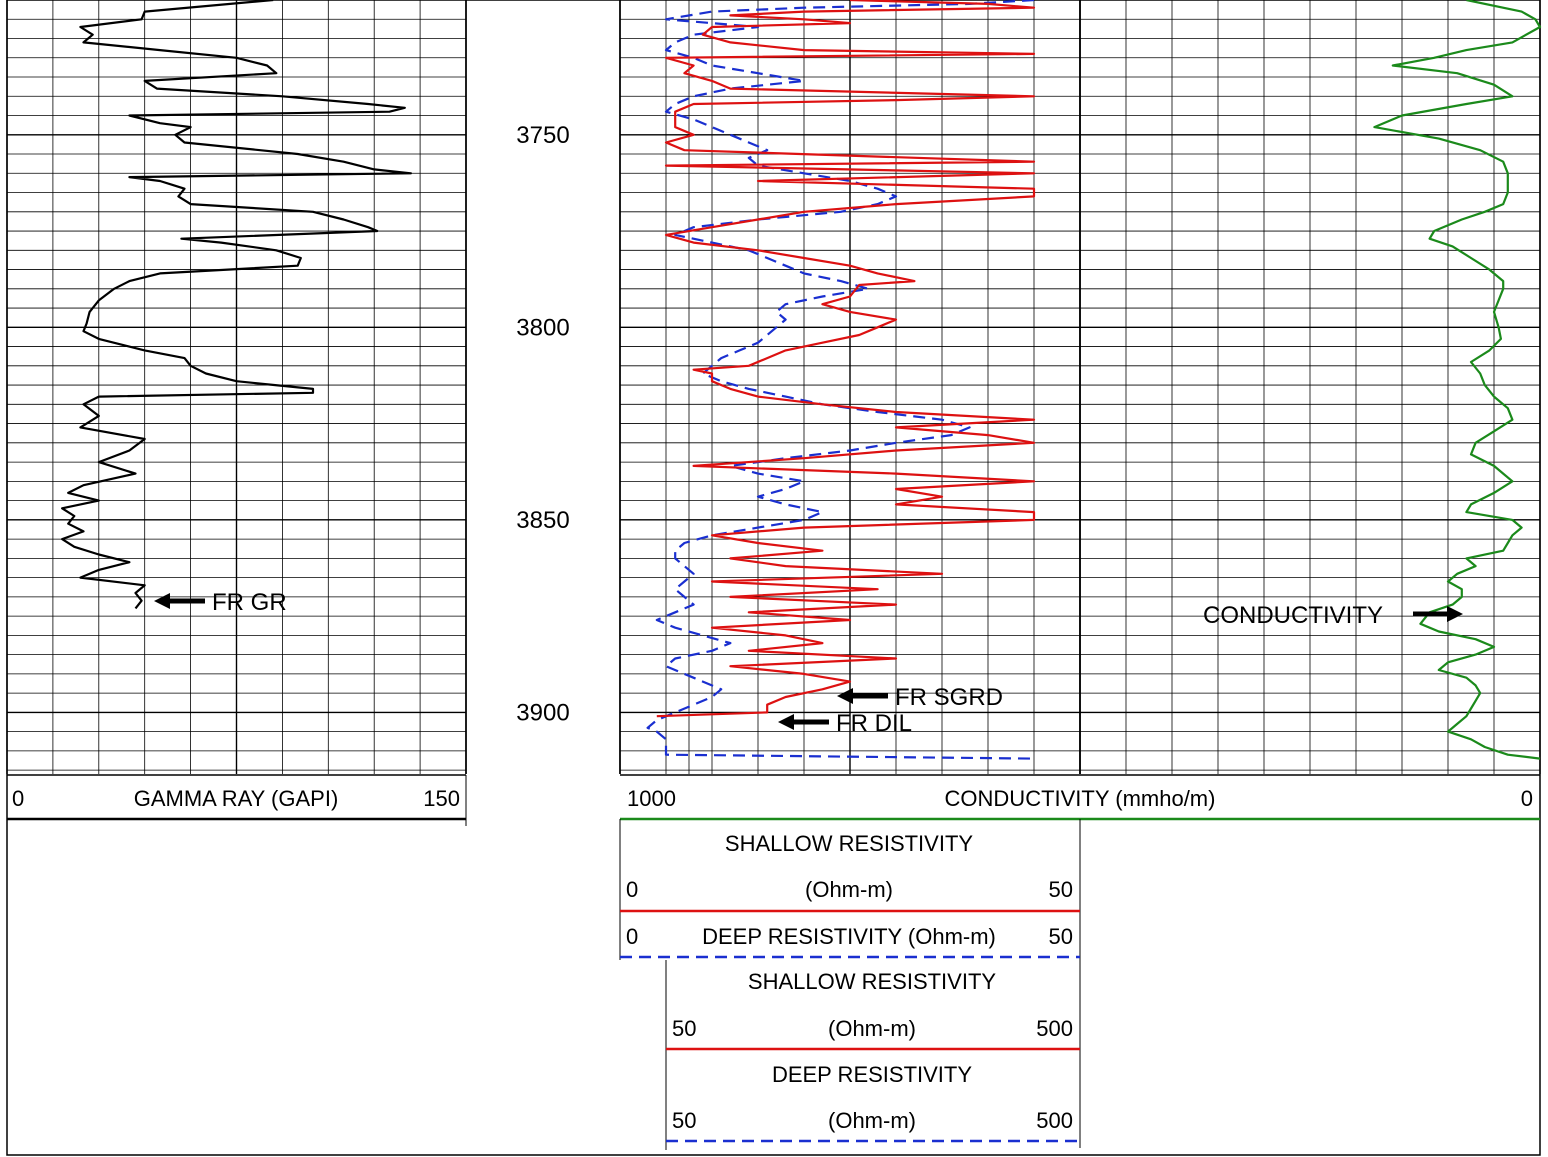 This screenshot has width=1548, height=1157. I want to click on deep-res-min-2: 50, so click(684, 1120).